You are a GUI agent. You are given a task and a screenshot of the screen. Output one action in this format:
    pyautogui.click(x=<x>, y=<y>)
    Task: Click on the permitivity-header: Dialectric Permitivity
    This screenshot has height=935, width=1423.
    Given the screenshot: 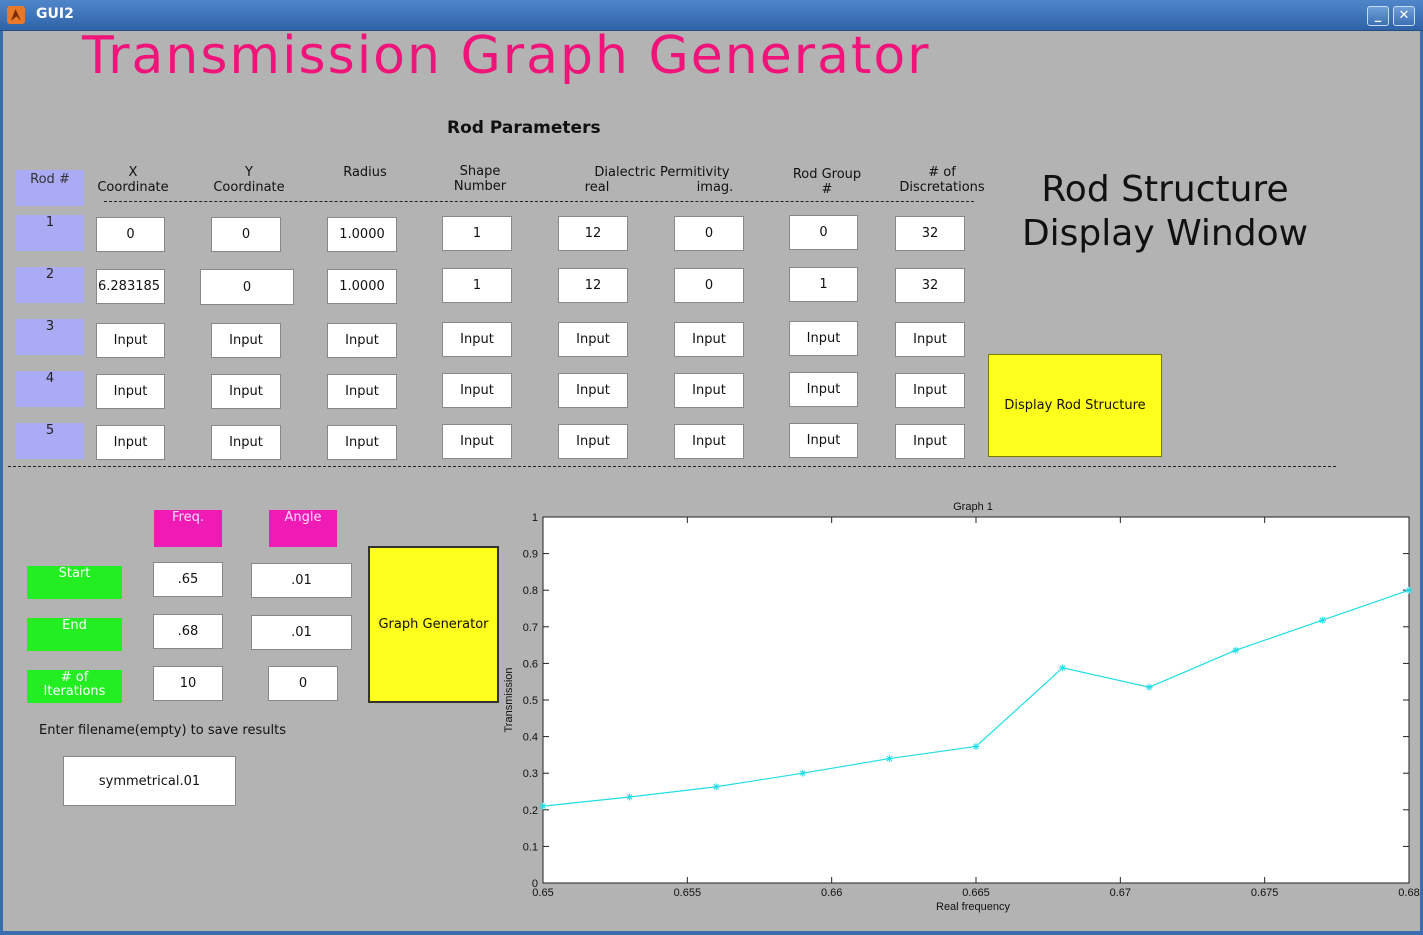 What is the action you would take?
    pyautogui.click(x=662, y=172)
    